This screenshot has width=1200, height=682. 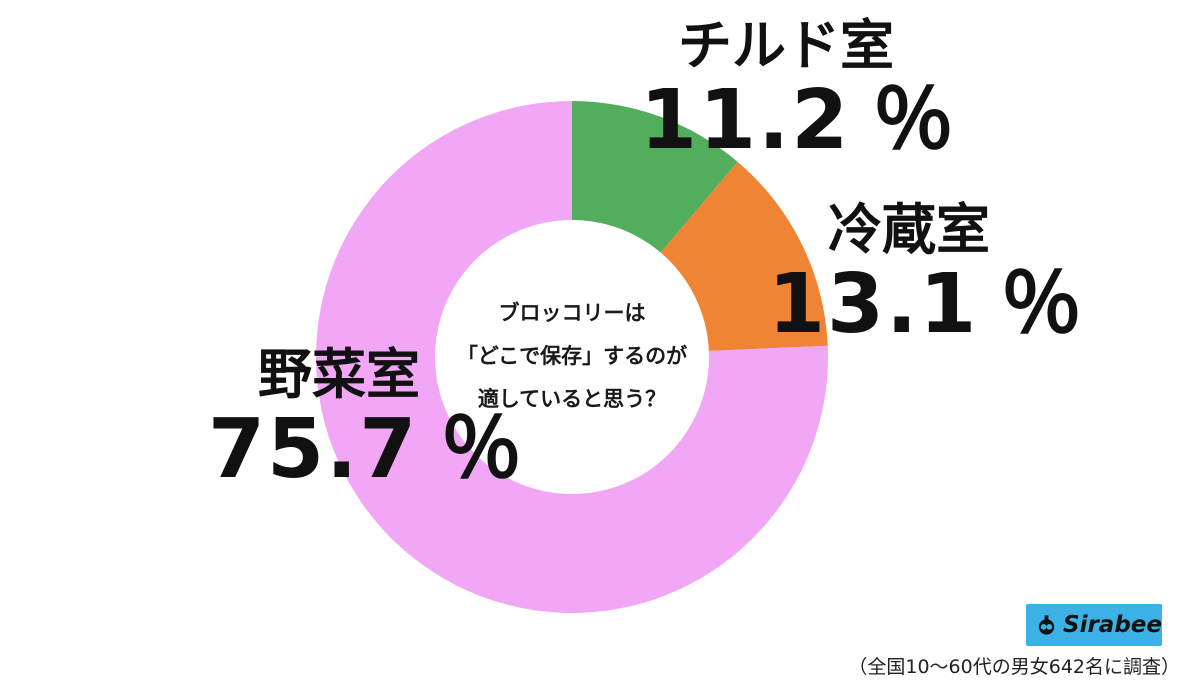 What do you see at coordinates (1042, 304) in the screenshot?
I see `label-unit-fridge: ％` at bounding box center [1042, 304].